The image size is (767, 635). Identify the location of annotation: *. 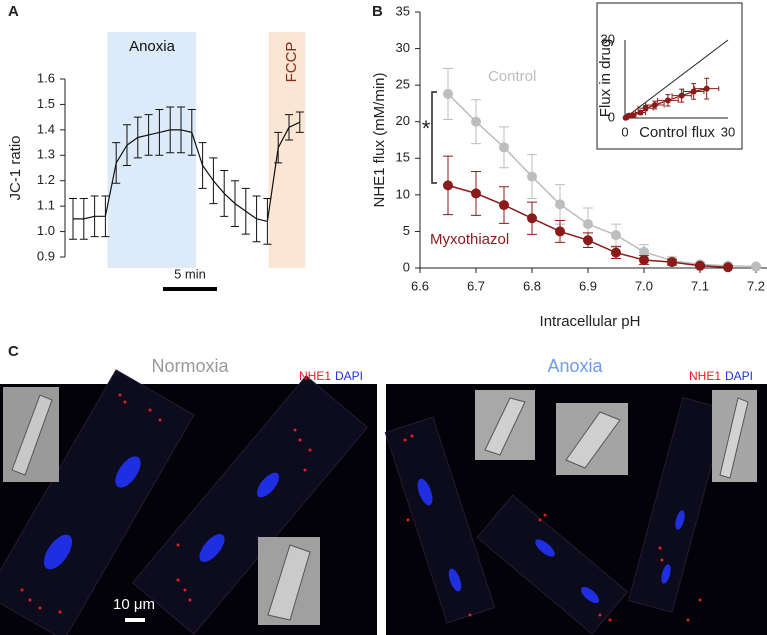
(426, 128).